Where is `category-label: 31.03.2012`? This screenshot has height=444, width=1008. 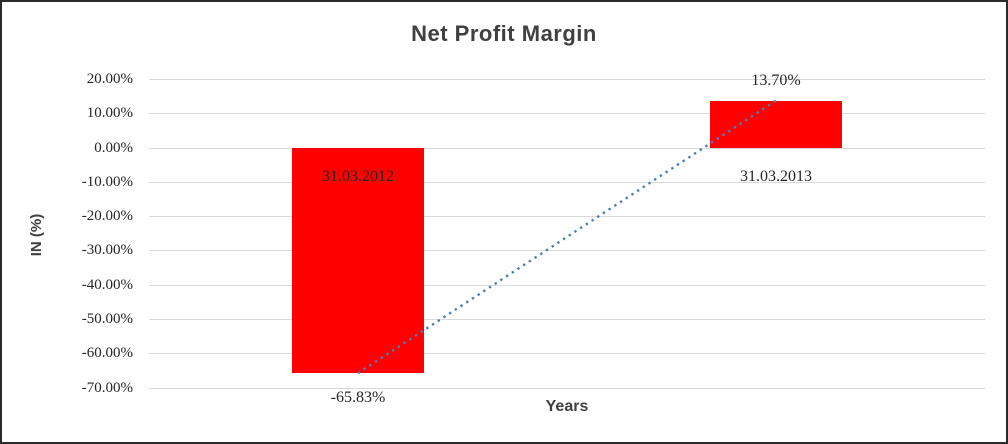
category-label: 31.03.2012 is located at coordinates (358, 176).